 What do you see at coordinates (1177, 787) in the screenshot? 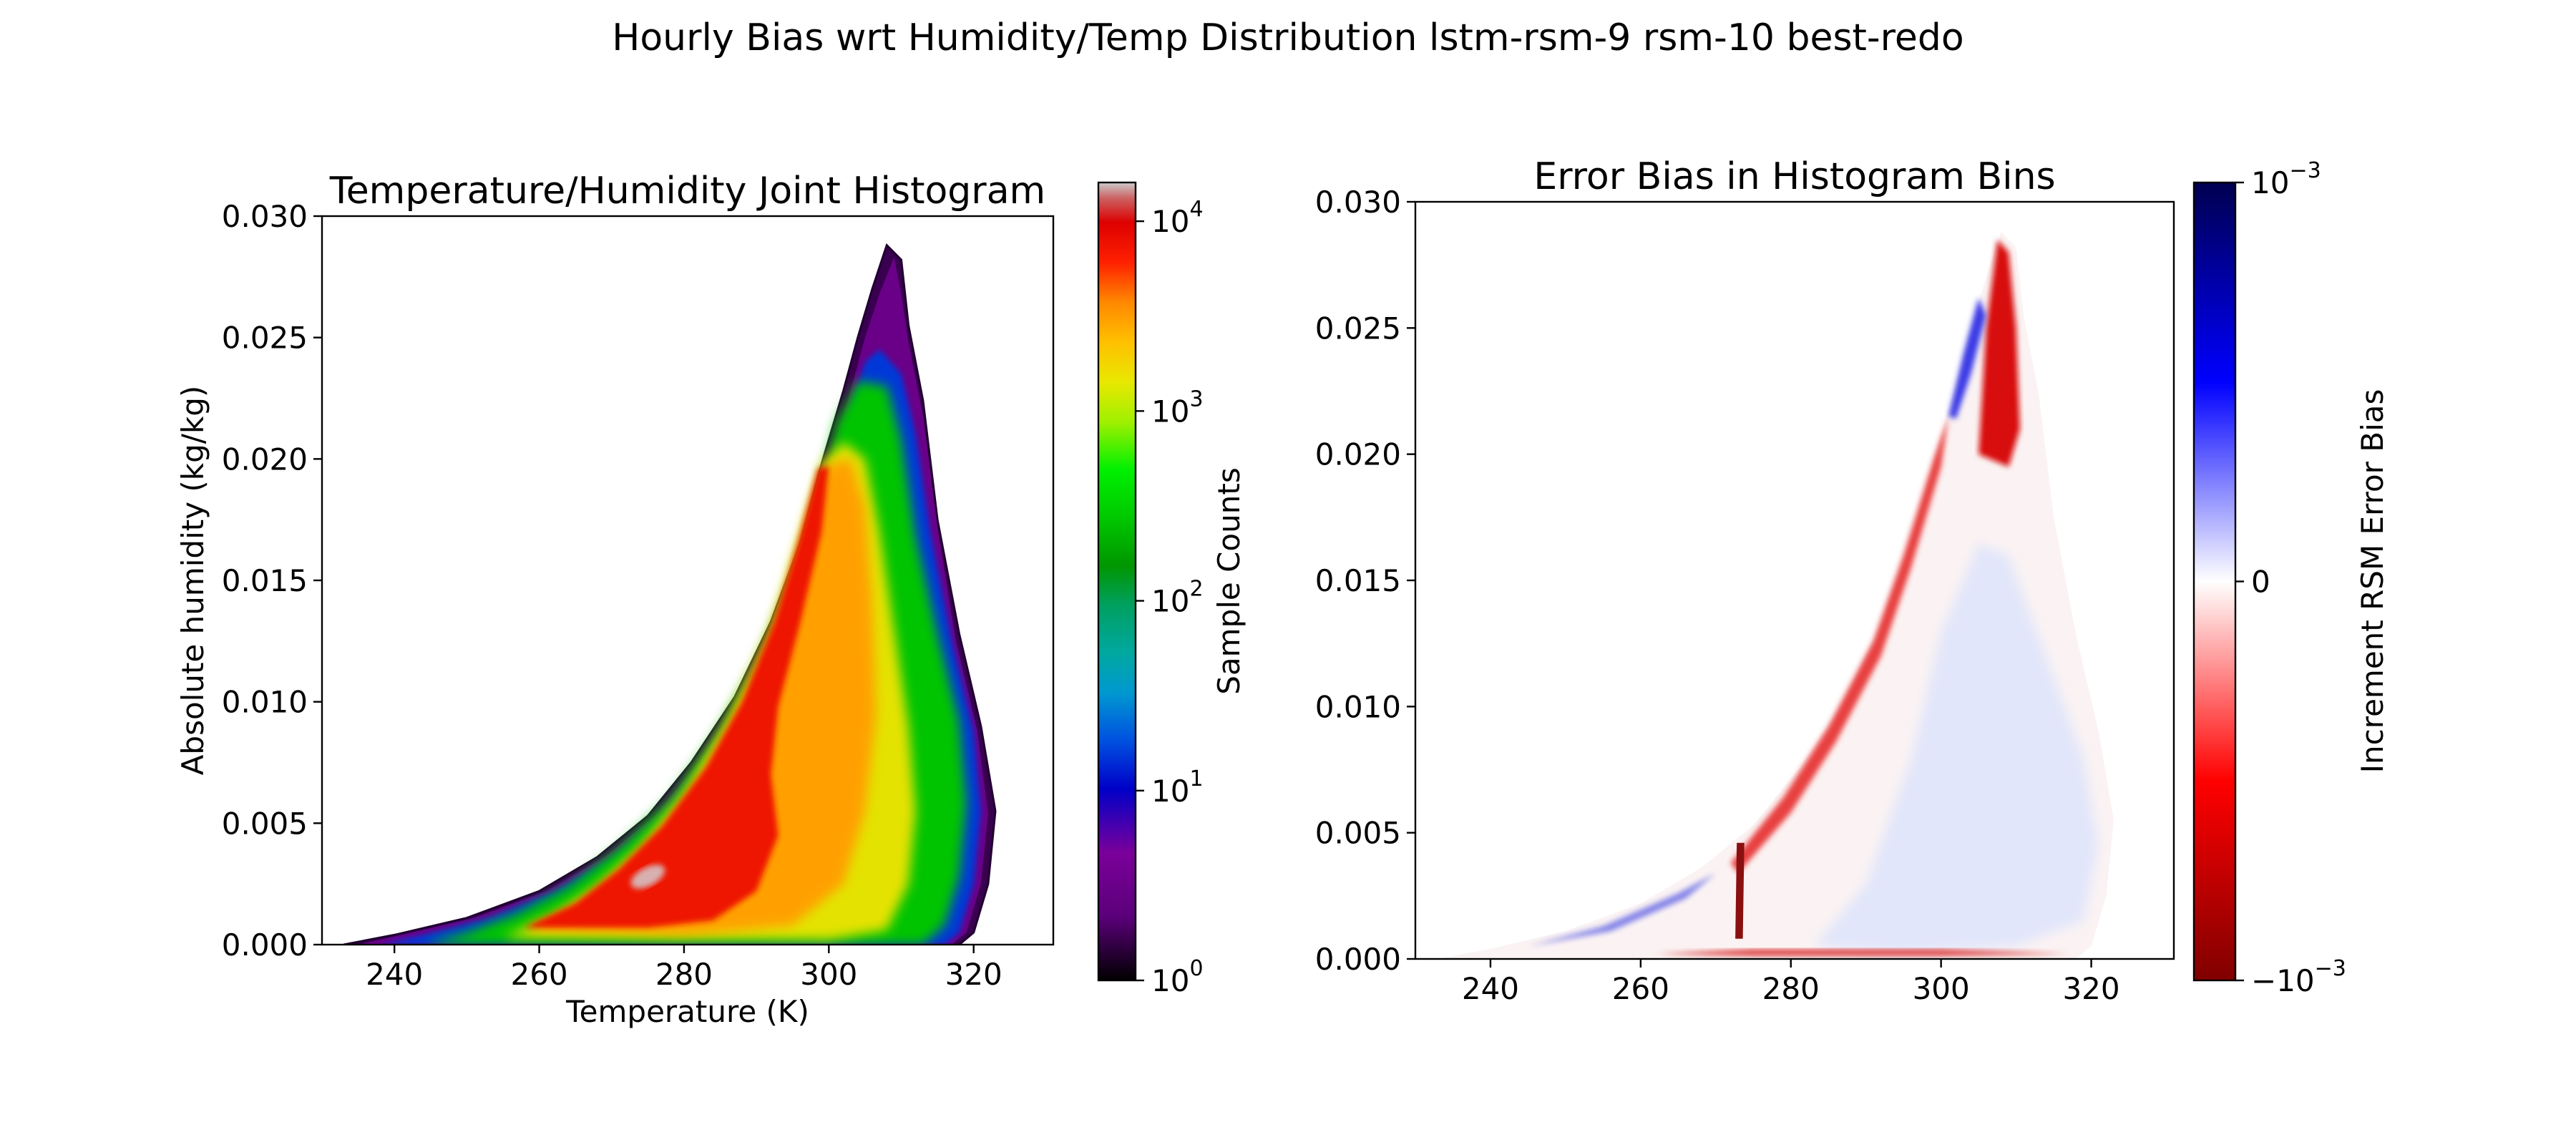
I see `histogram-colorbar-tick-label: 10¹` at bounding box center [1177, 787].